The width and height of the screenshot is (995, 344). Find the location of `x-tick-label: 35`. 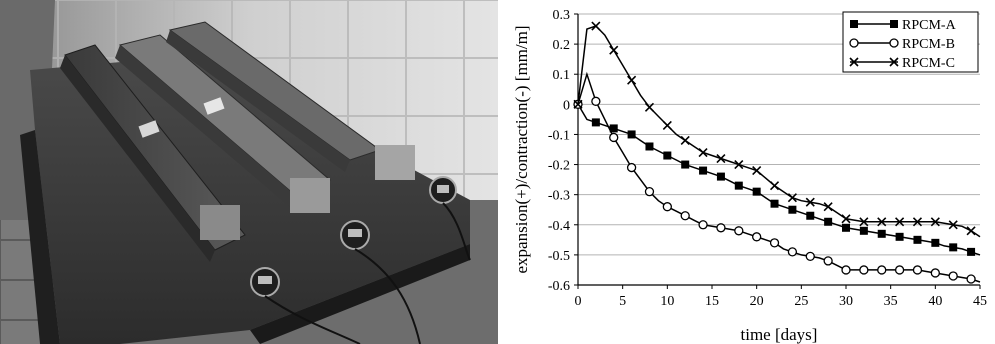

x-tick-label: 35 is located at coordinates (891, 301).